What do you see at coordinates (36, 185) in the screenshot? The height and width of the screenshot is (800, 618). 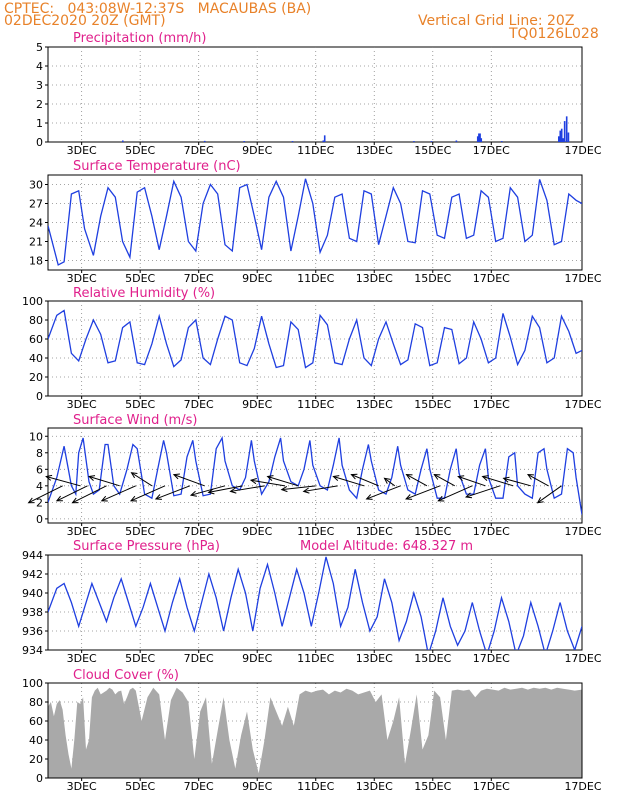 I see `y-tick-label: 30` at bounding box center [36, 185].